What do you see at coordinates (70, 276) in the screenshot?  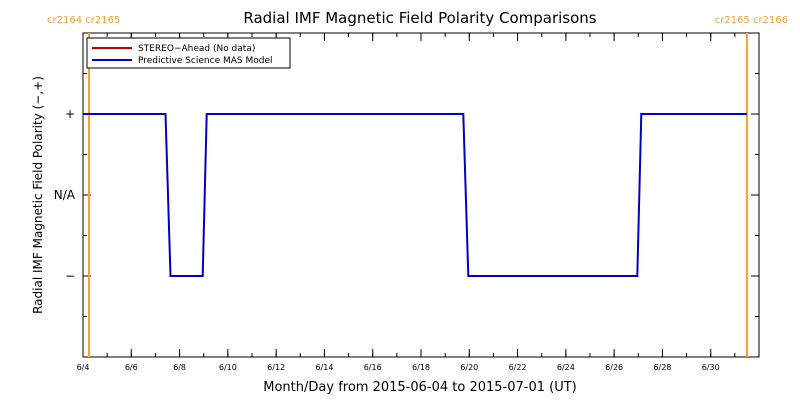 I see `y-tick-label: −` at bounding box center [70, 276].